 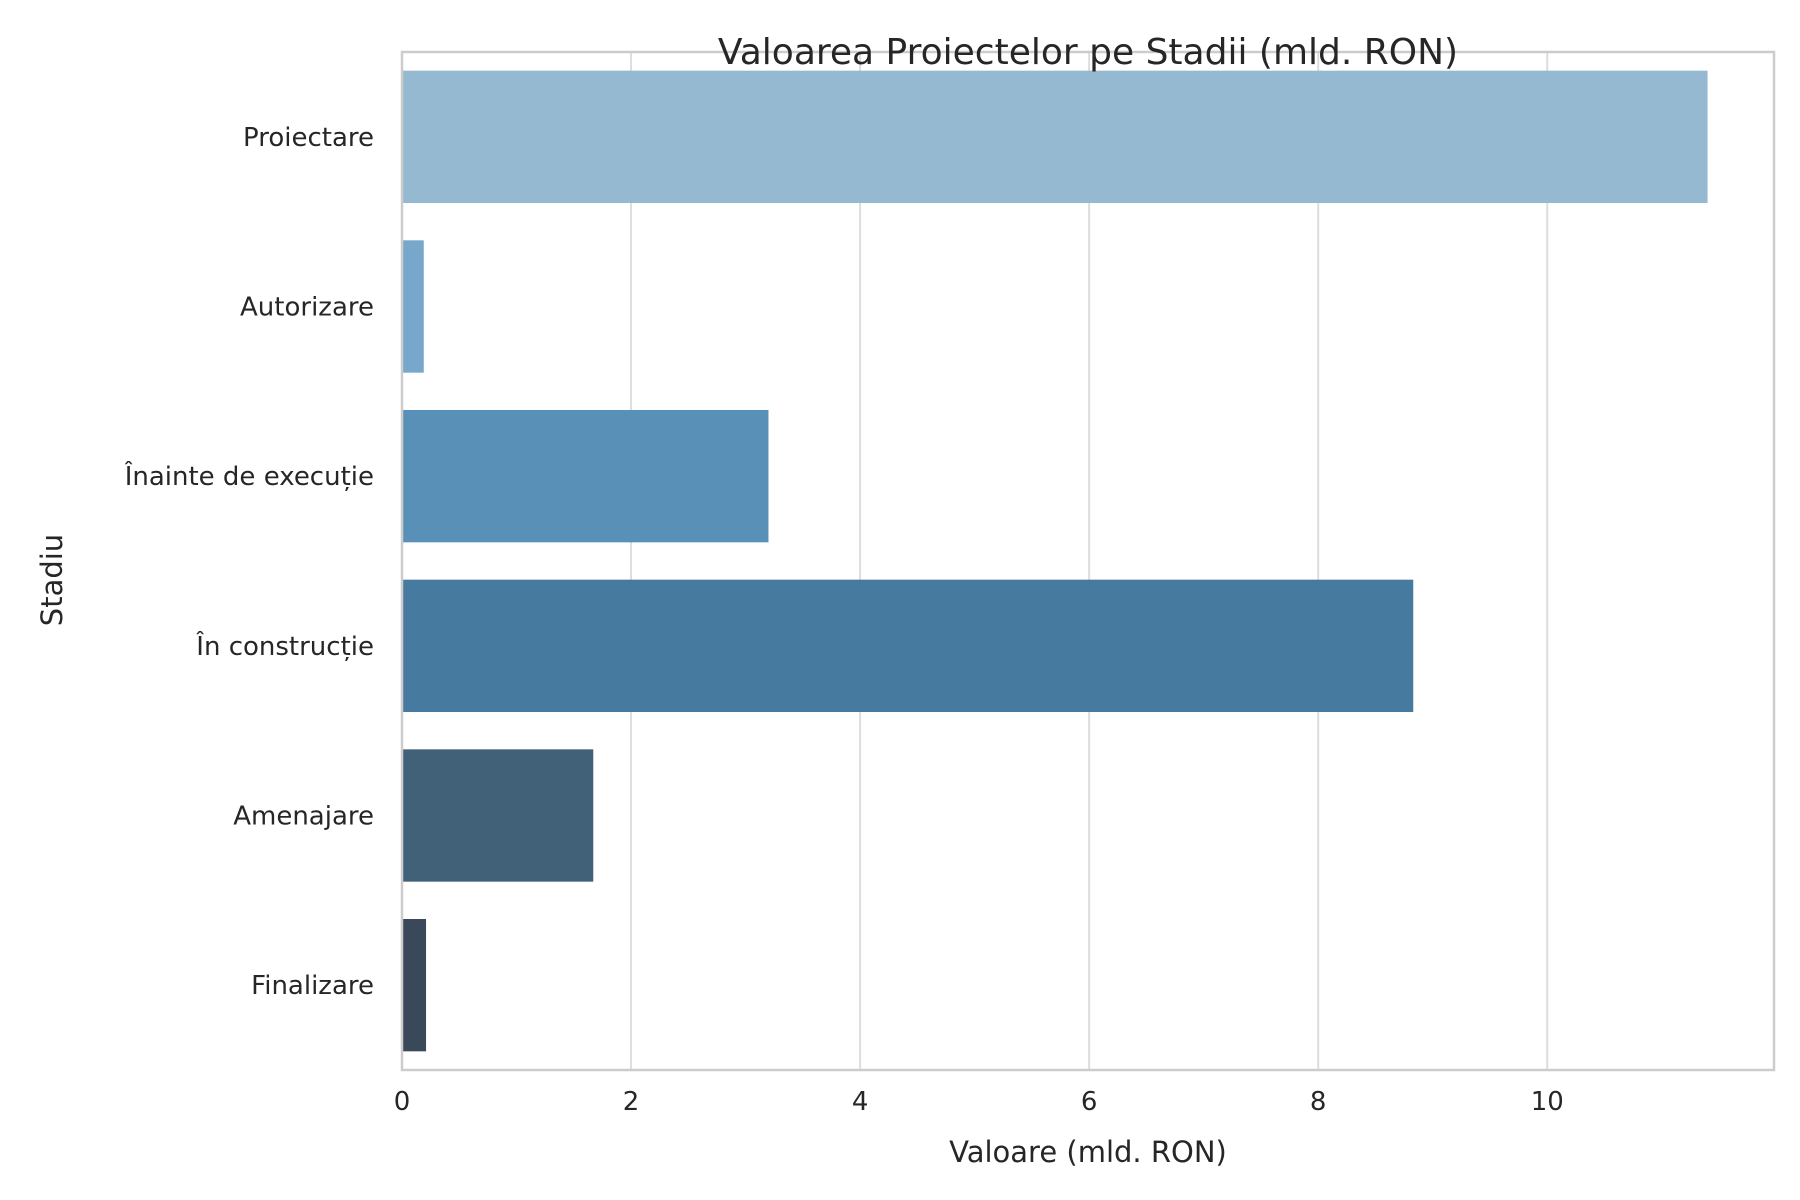 What do you see at coordinates (1088, 1152) in the screenshot?
I see `x-axis-label: Valoare (mld. RON)` at bounding box center [1088, 1152].